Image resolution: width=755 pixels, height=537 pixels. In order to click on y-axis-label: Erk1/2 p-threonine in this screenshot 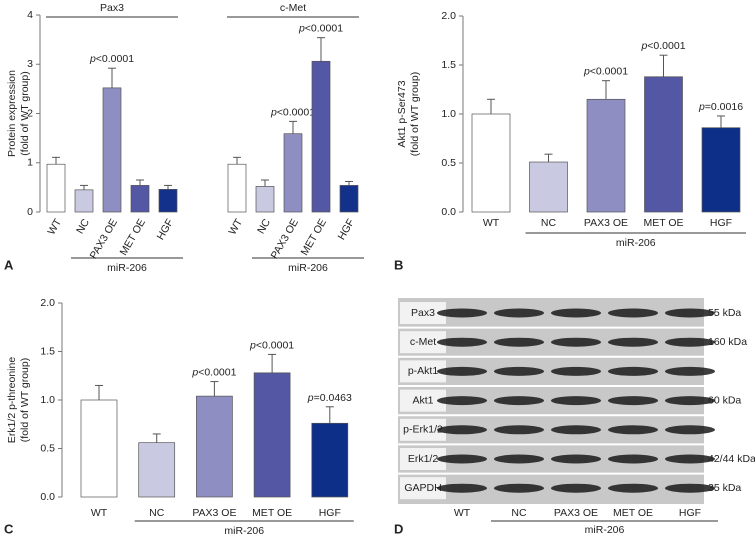, I will do `click(12, 400)`.